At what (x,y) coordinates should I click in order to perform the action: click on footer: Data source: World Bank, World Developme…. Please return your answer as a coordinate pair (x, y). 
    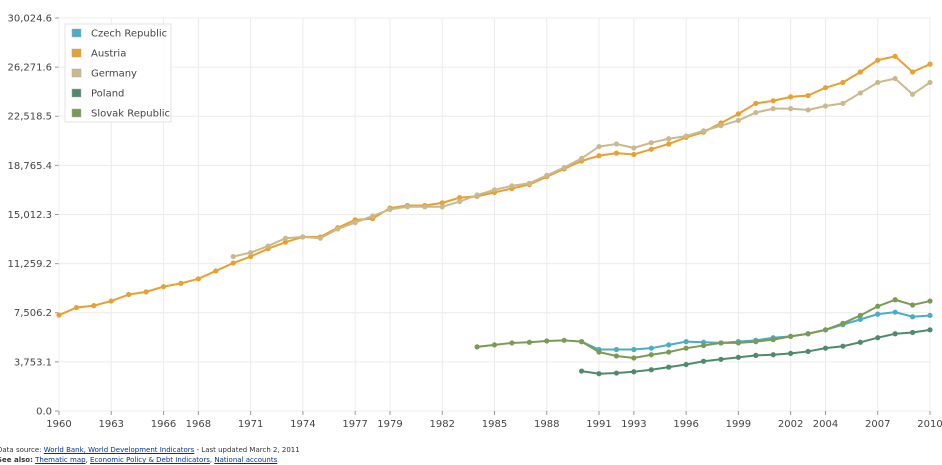
    Looking at the image, I should click on (150, 455).